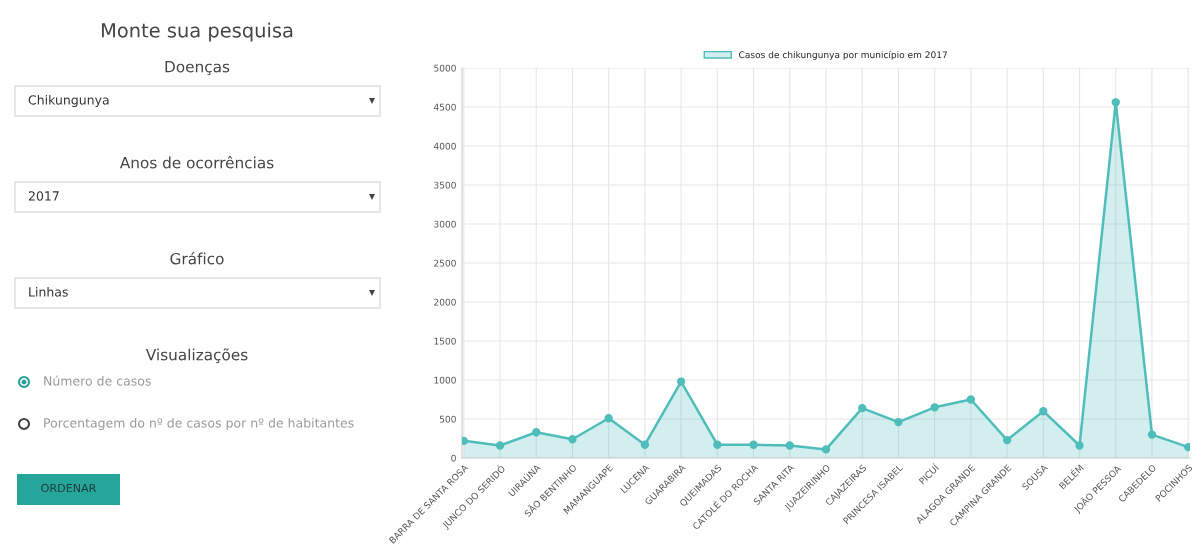 The width and height of the screenshot is (1204, 556). Describe the element at coordinates (199, 424) in the screenshot. I see `text: Porcentagem do nº de casos por nº de habitantes` at that location.